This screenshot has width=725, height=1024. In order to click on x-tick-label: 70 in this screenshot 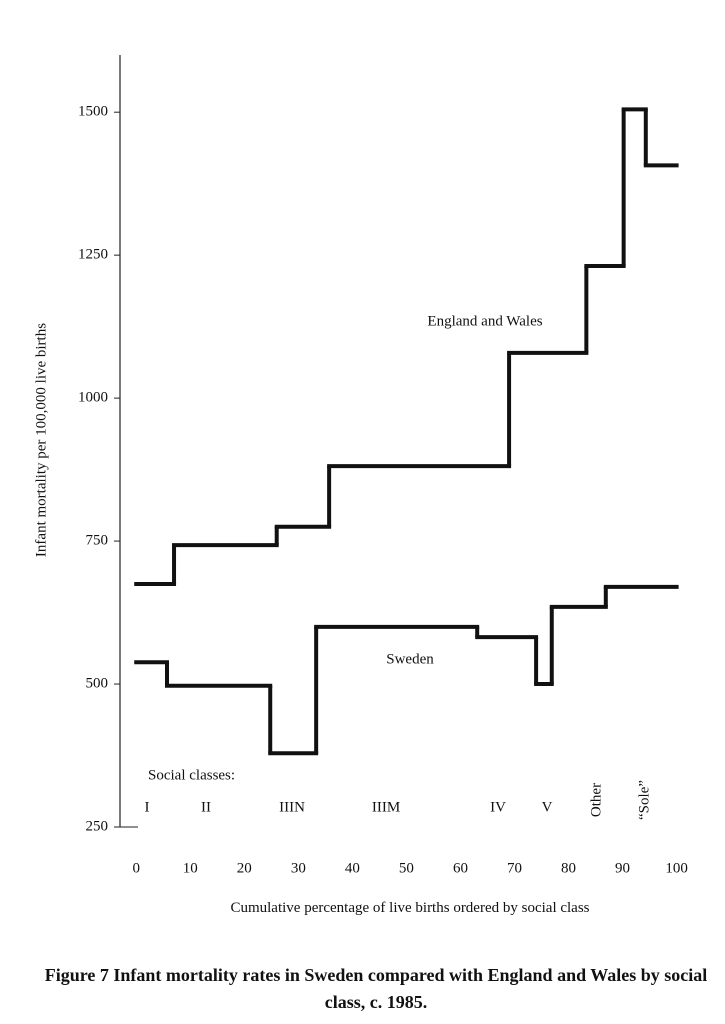, I will do `click(514, 868)`.